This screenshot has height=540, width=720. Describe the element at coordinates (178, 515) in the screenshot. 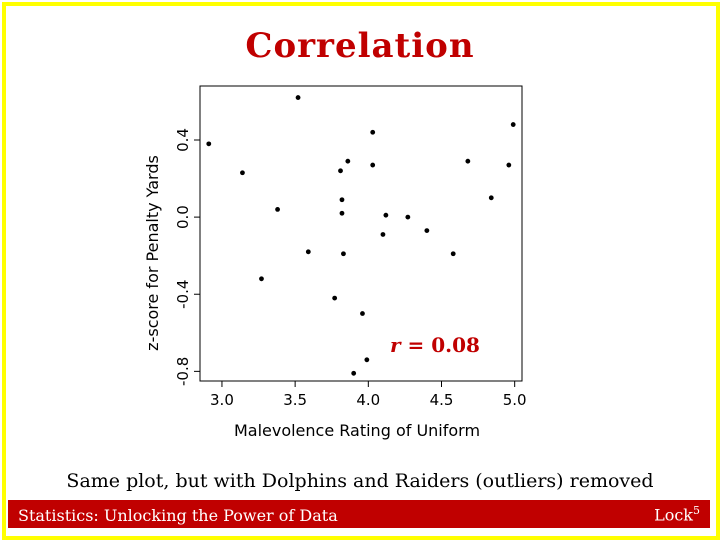

I see `footer-book-title: Statistics: Unlocking the Power of Data` at that location.